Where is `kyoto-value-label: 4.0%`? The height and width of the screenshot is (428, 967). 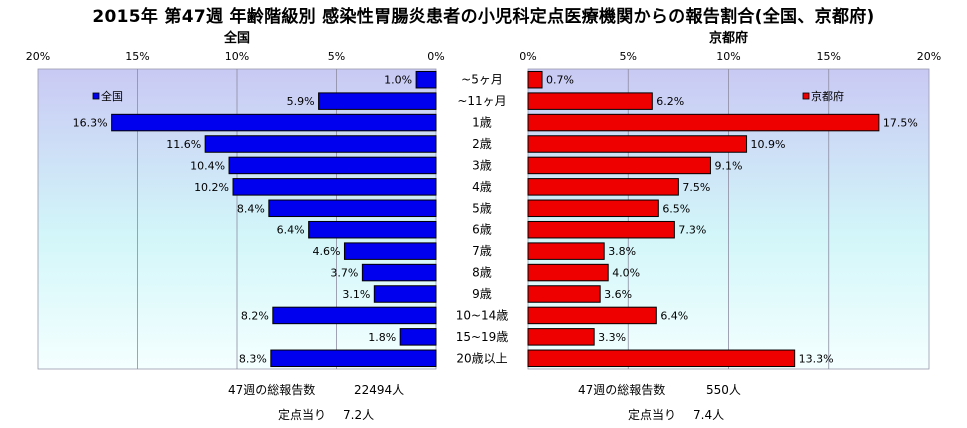 kyoto-value-label: 4.0% is located at coordinates (626, 273).